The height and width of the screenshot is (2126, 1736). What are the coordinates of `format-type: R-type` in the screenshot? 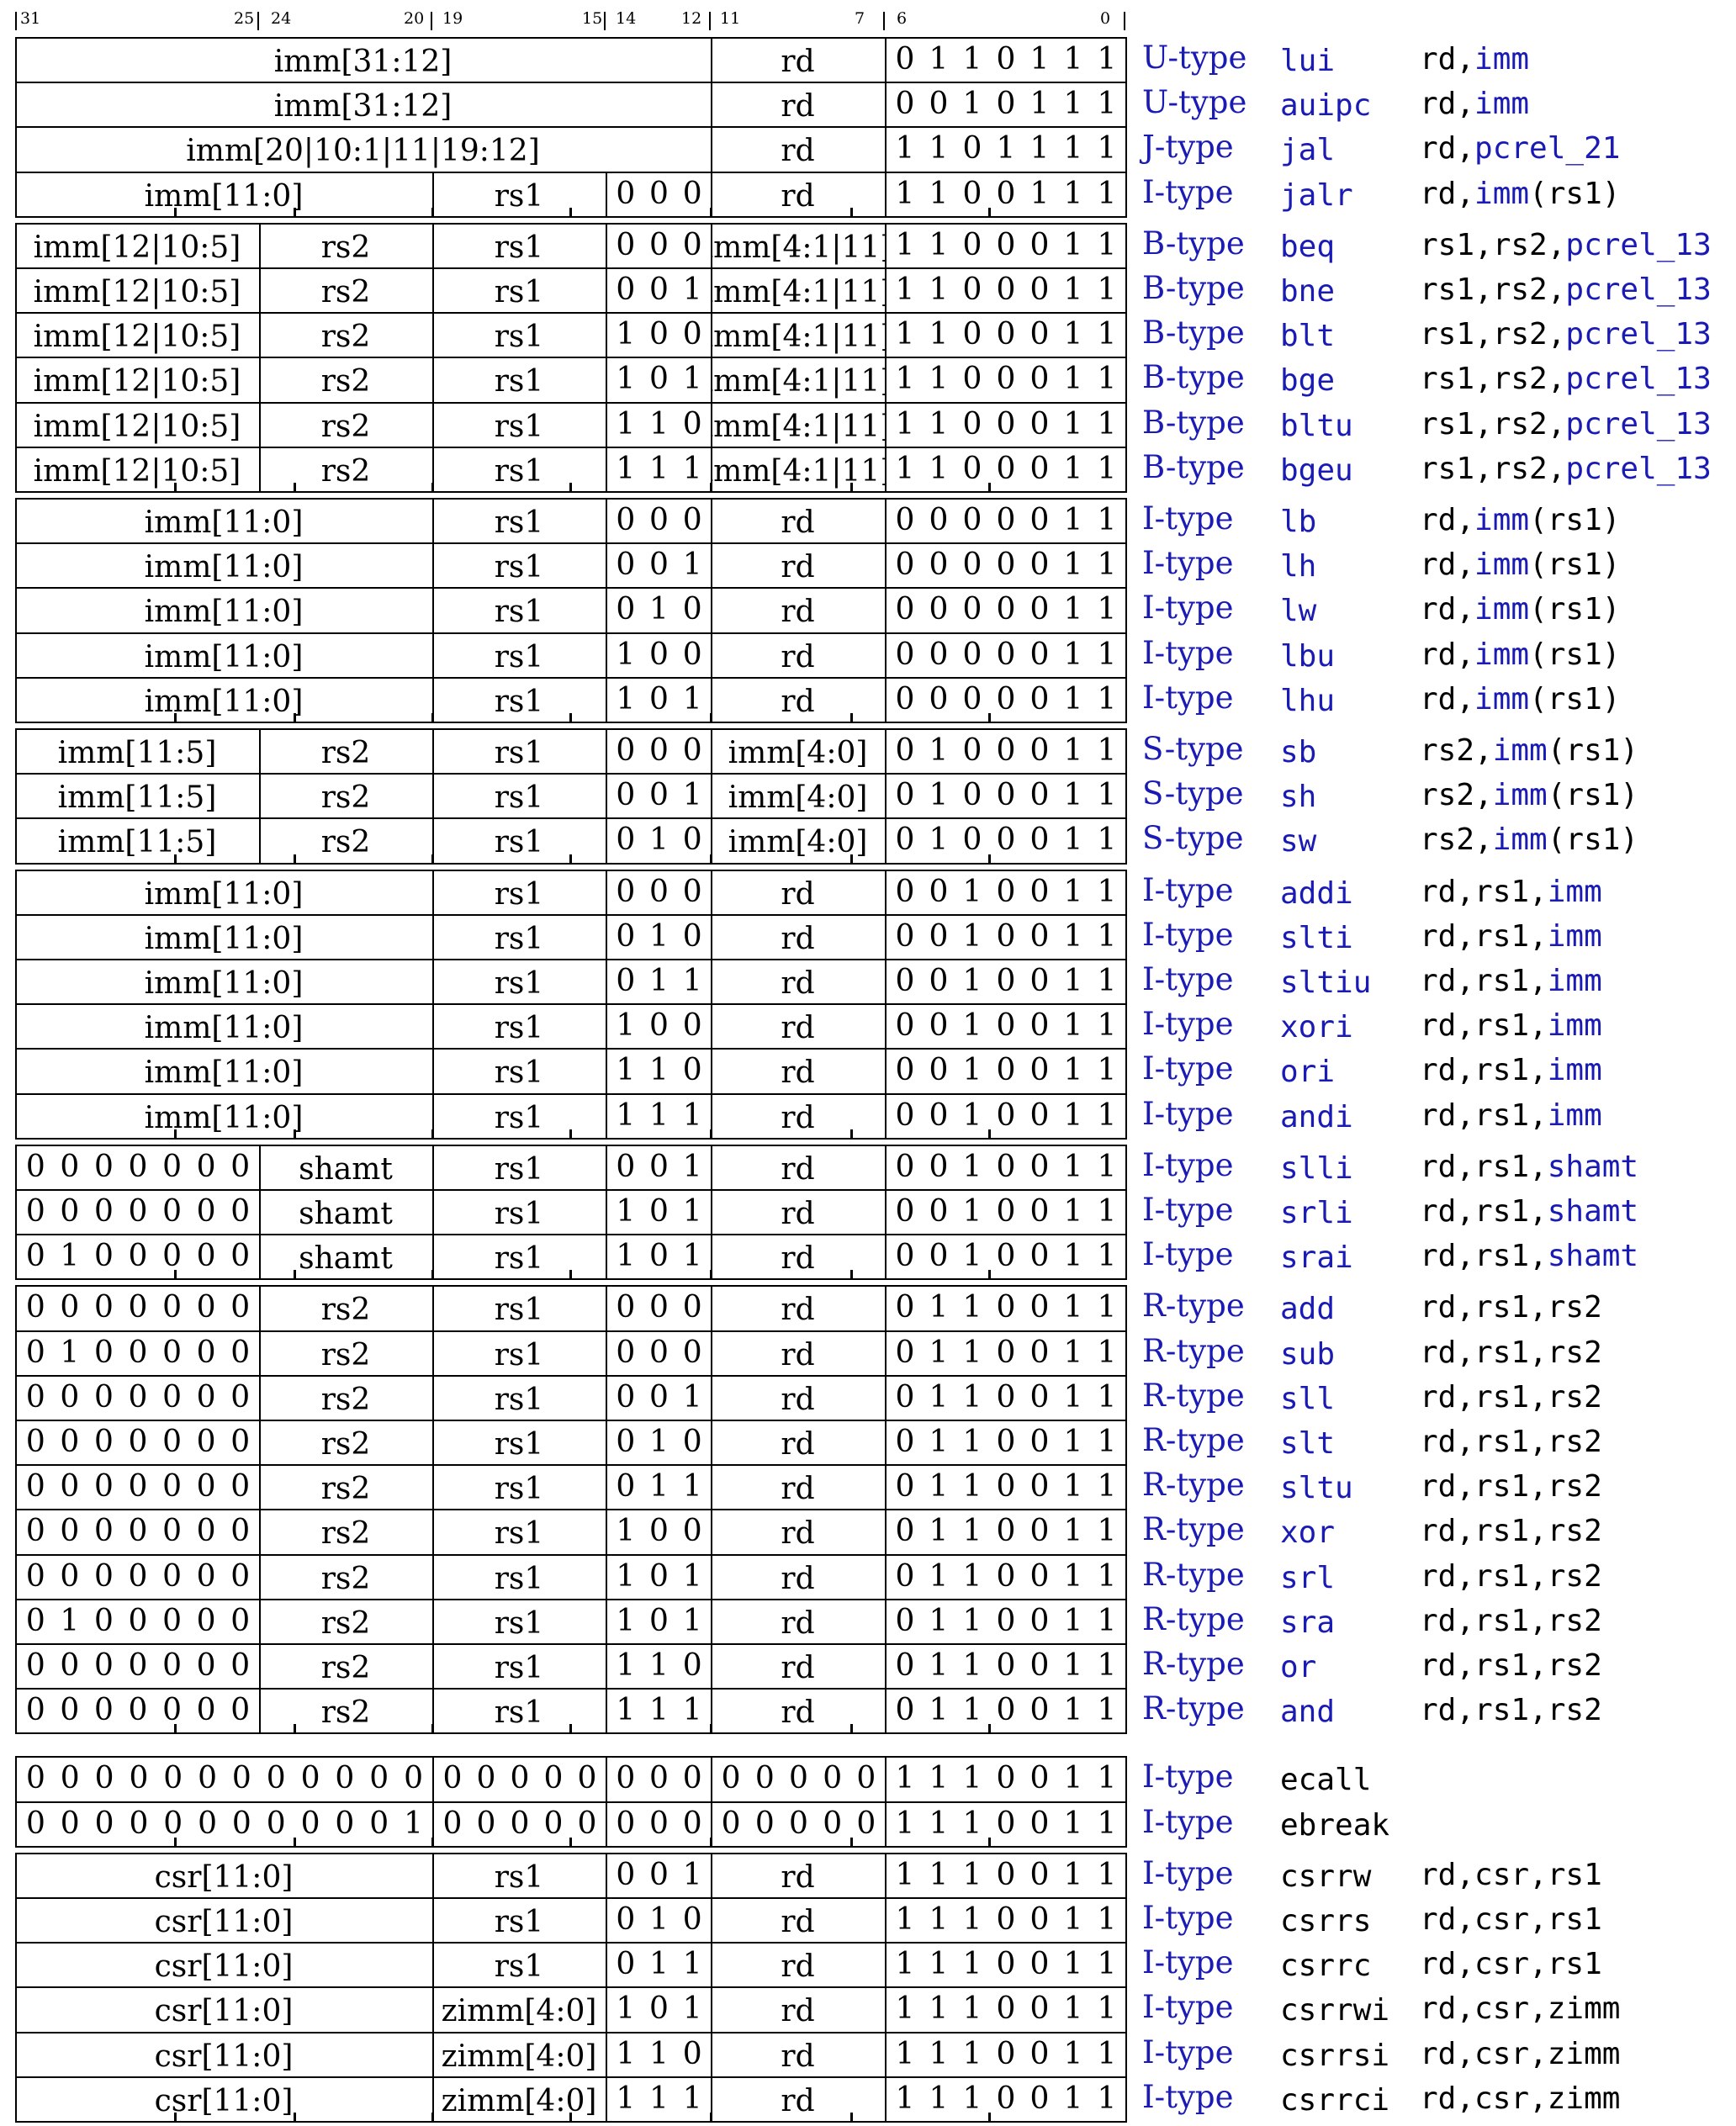 It's located at (1193, 1618).